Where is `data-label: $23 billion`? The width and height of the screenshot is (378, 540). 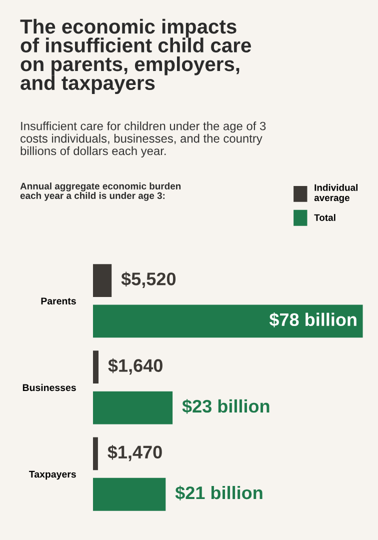 data-label: $23 billion is located at coordinates (226, 406).